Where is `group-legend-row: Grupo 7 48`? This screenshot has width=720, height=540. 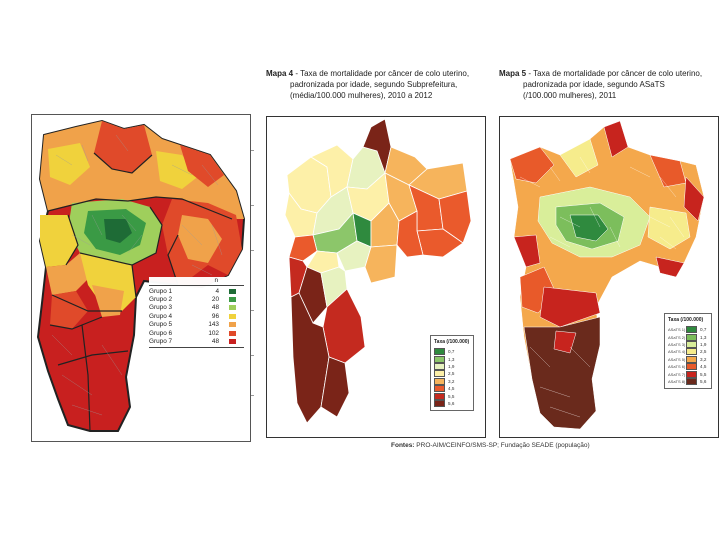
group-legend-row: Grupo 7 48 is located at coordinates (196, 341).